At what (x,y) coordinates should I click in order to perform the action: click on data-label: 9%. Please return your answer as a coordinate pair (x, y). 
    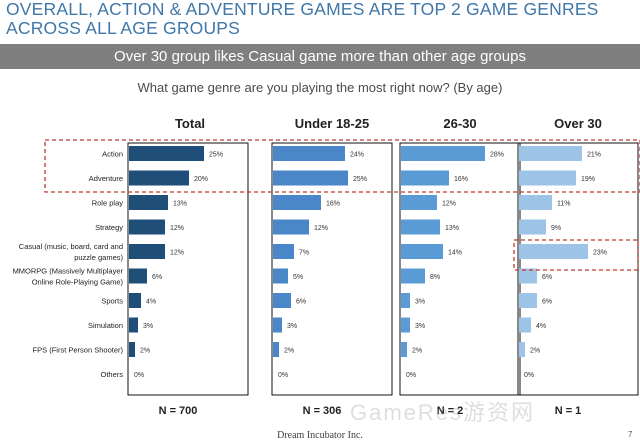
    Looking at the image, I should click on (556, 228).